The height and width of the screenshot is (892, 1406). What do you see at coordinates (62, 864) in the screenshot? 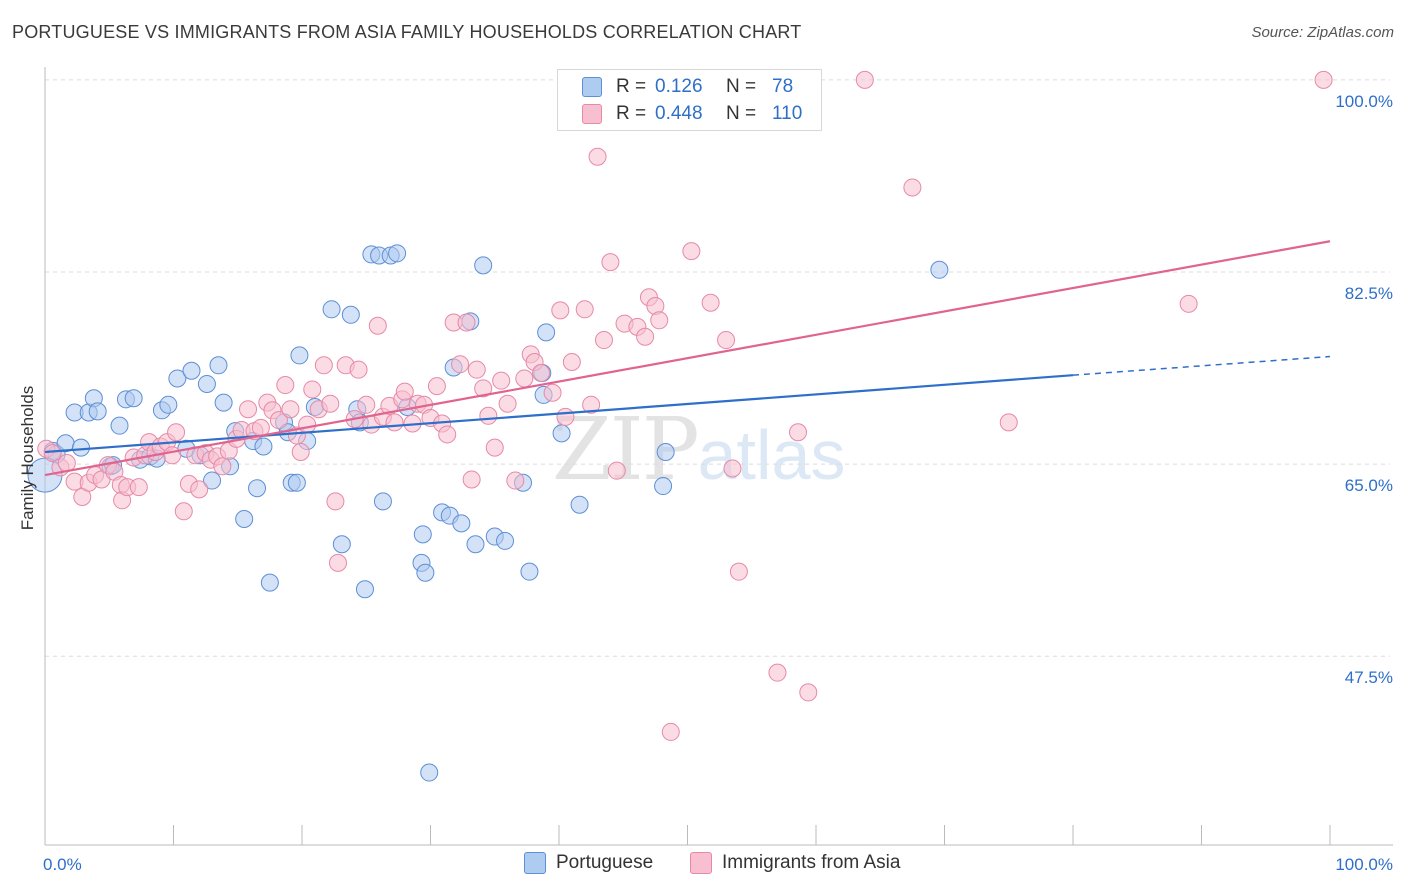
I see `x-tick-label: 0.0%` at bounding box center [62, 864].